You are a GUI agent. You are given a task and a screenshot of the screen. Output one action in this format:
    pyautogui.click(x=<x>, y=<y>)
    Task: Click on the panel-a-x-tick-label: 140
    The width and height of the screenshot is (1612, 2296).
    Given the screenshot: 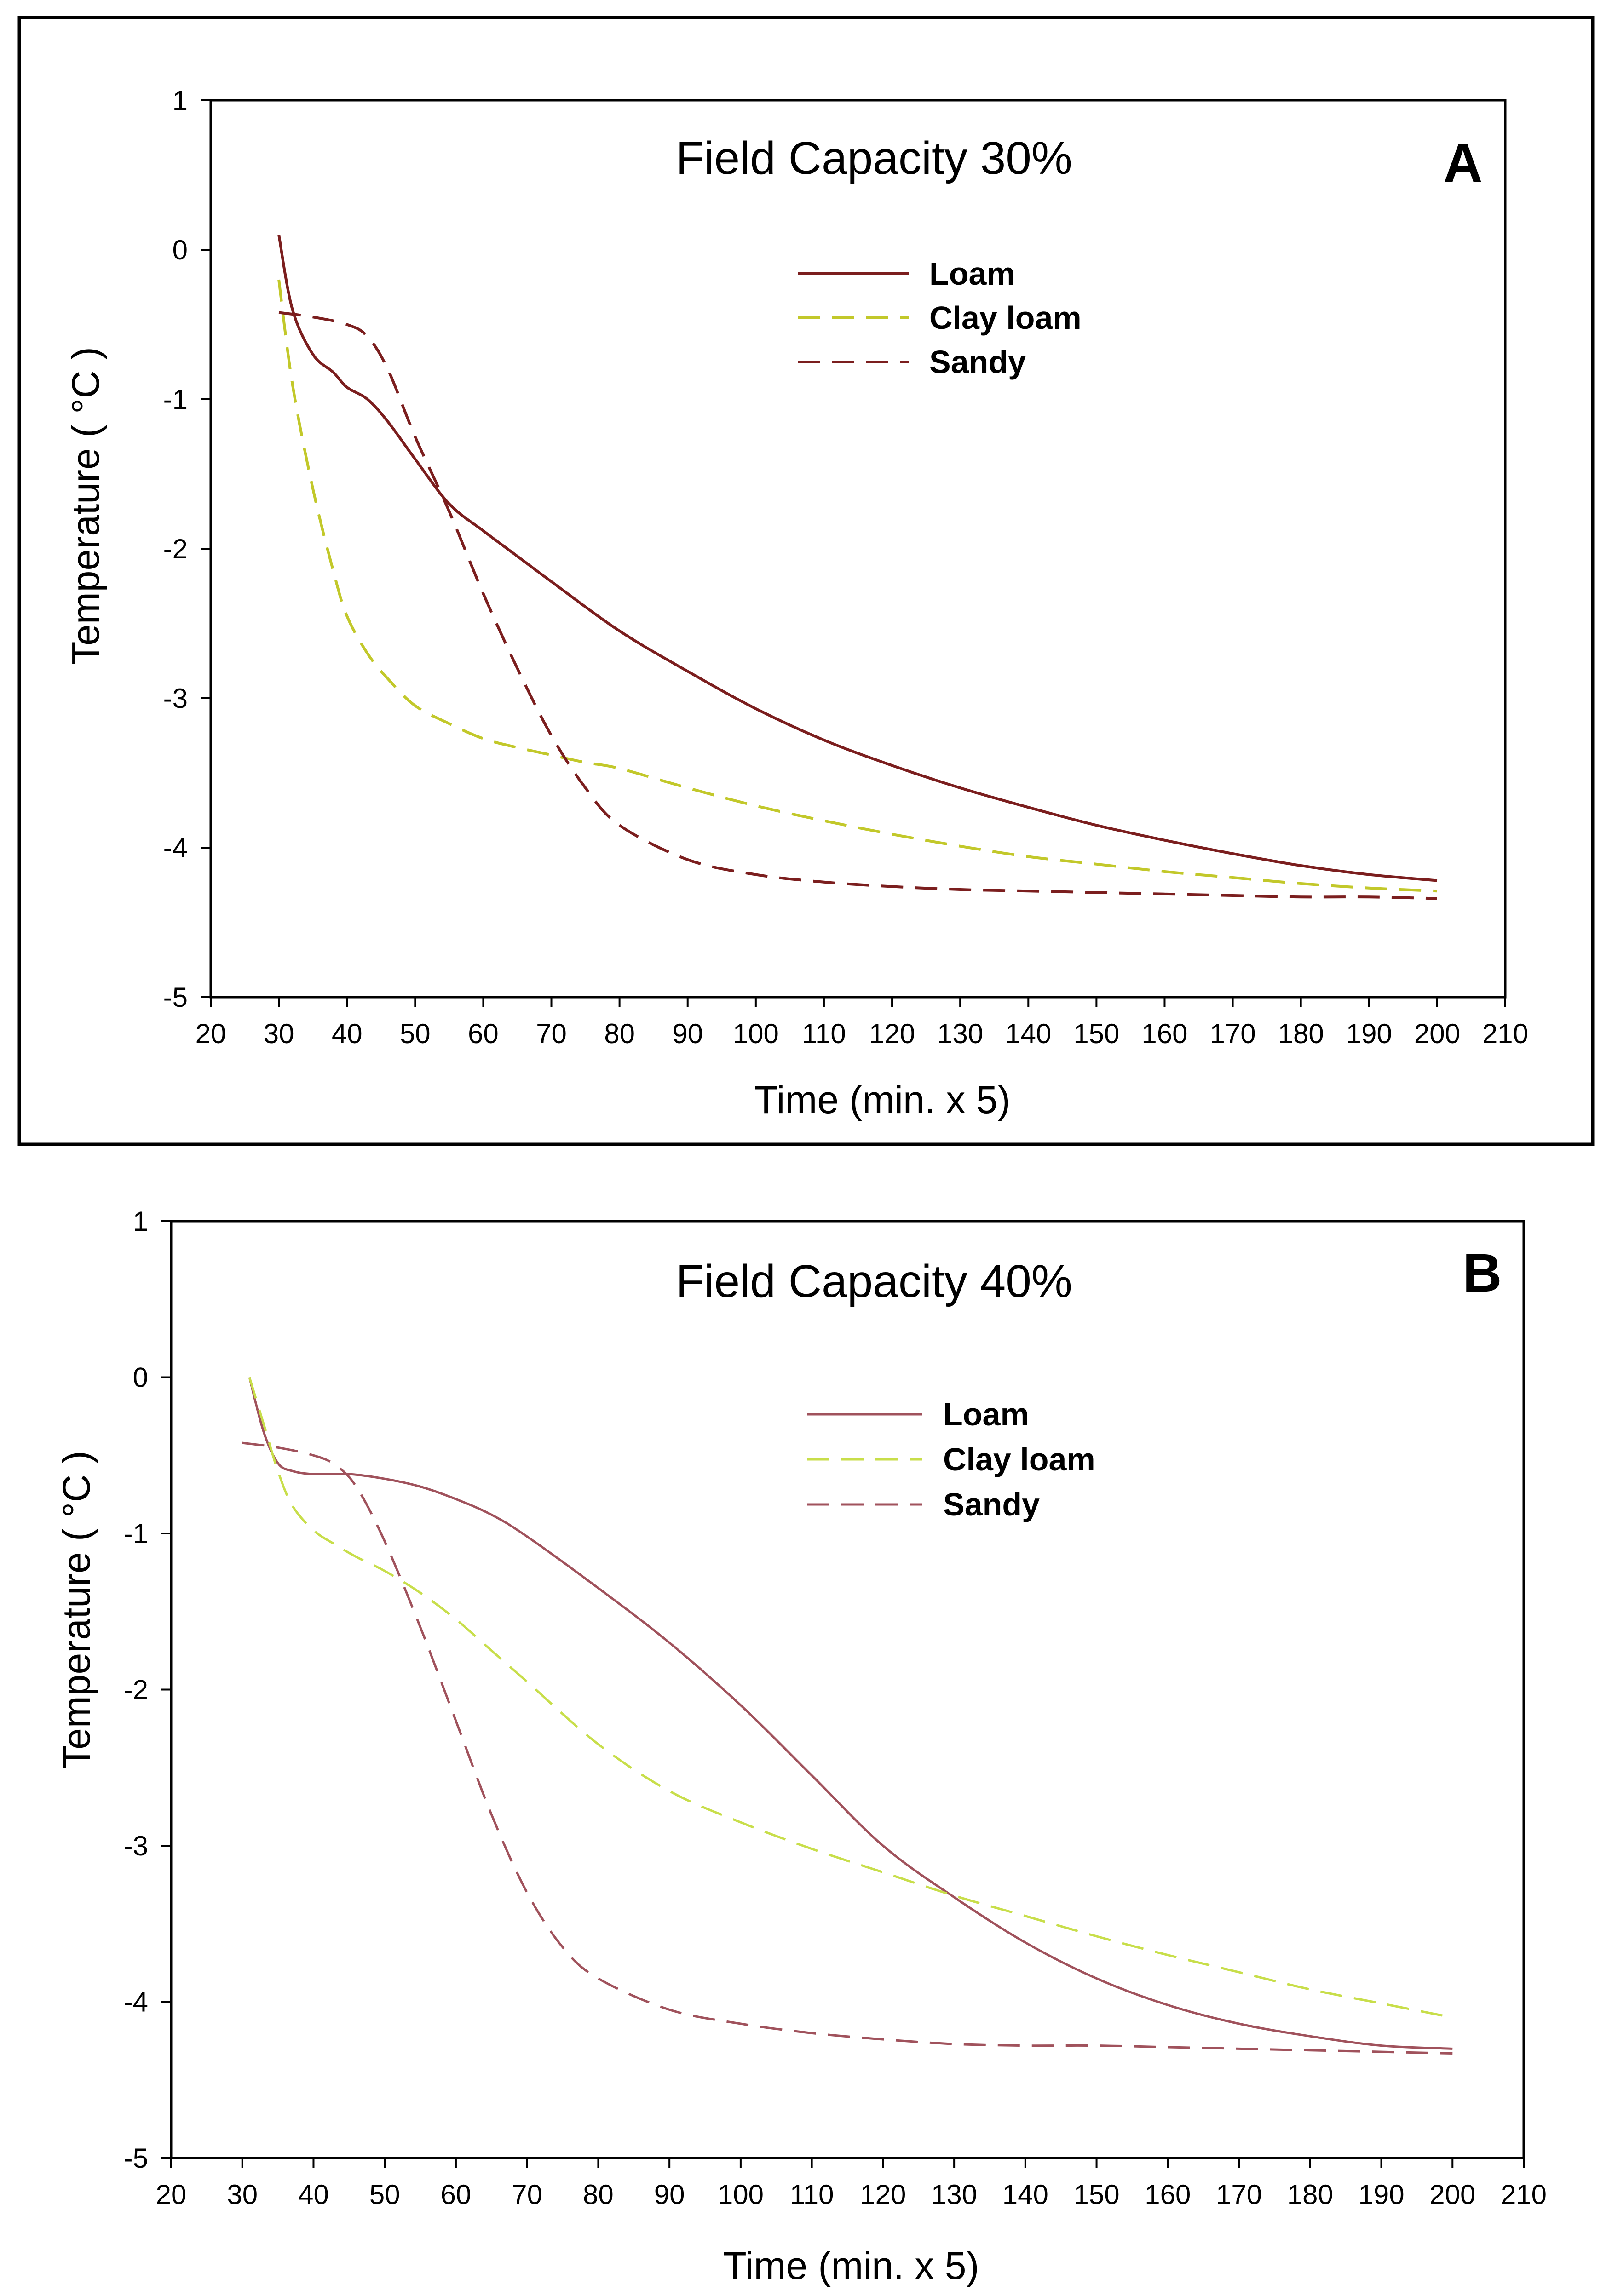 What is the action you would take?
    pyautogui.click(x=1028, y=1033)
    